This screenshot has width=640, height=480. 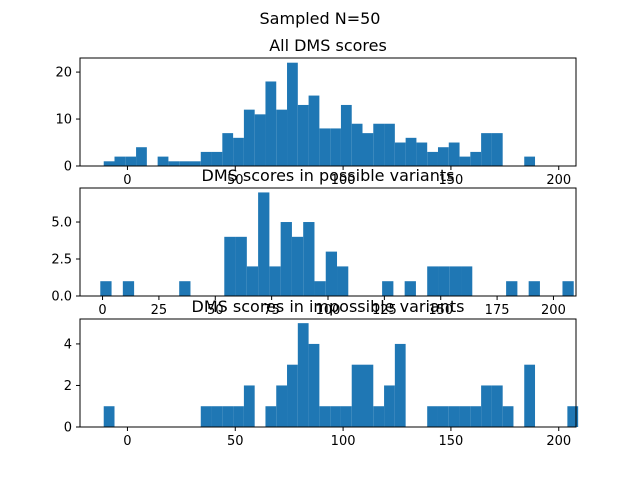 I want to click on y-tick-label: 2, so click(x=68, y=386).